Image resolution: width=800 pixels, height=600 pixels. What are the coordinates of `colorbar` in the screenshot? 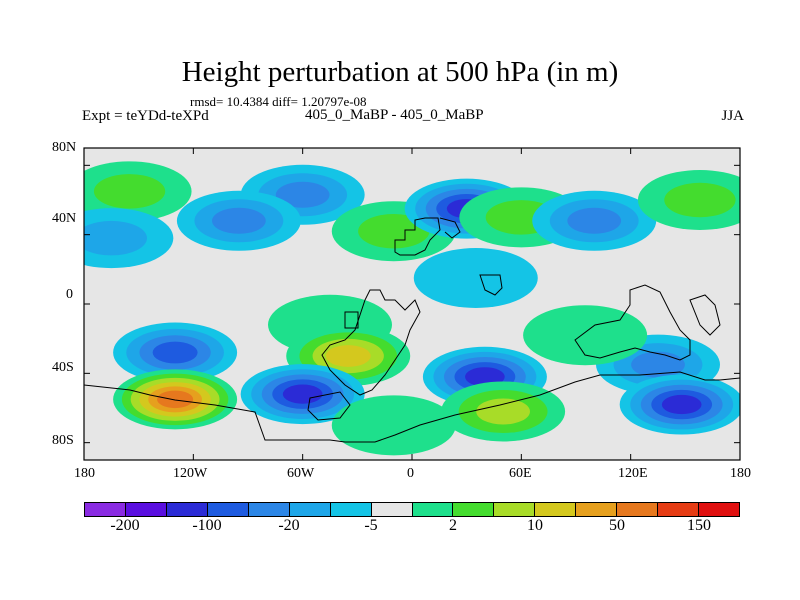 It's located at (412, 509).